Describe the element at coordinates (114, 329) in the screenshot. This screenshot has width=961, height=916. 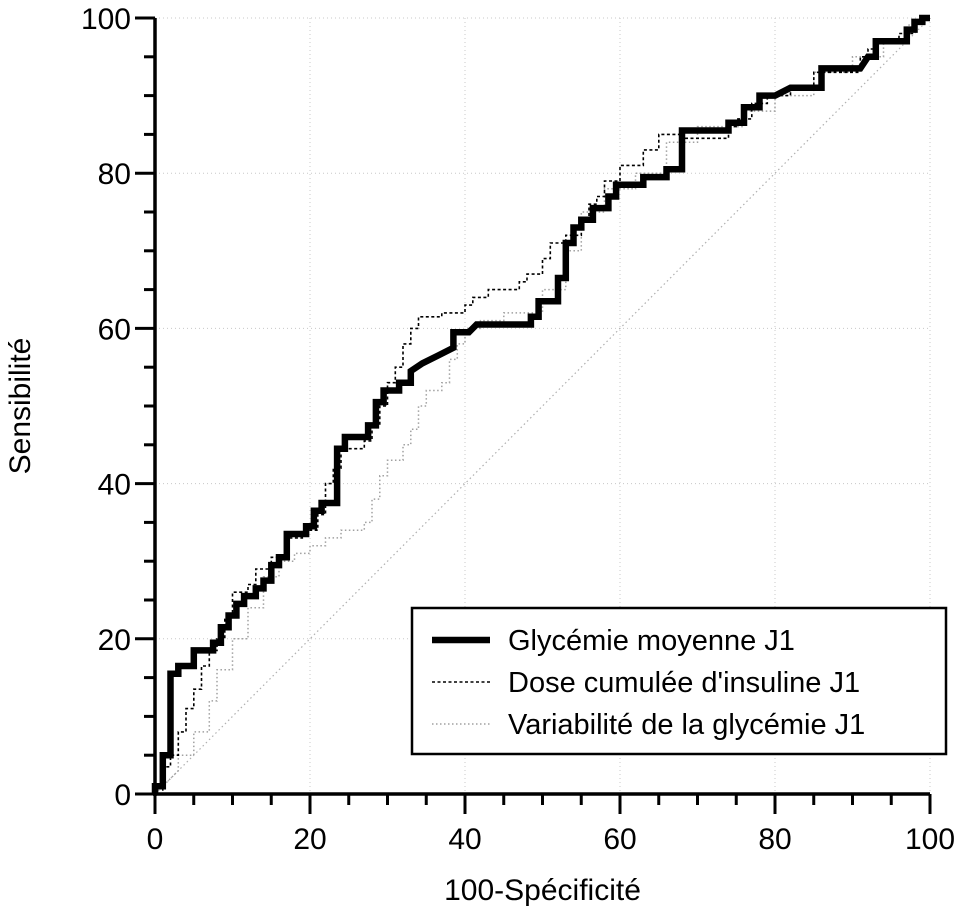
I see `y-tick-label: 60` at that location.